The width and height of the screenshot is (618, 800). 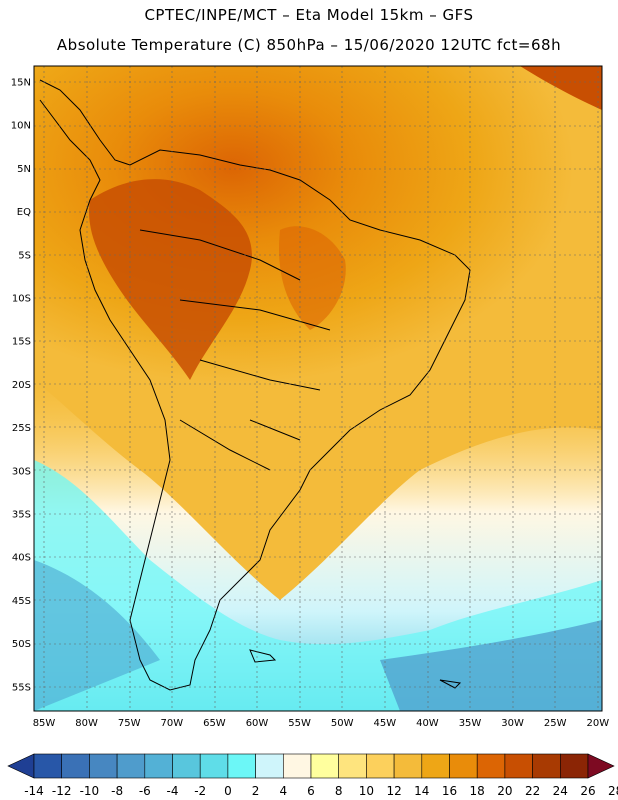 What do you see at coordinates (504, 791) in the screenshot?
I see `colorbar-label: 20` at bounding box center [504, 791].